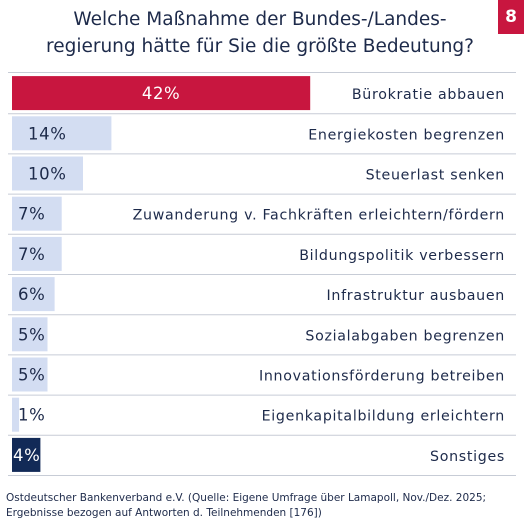 The height and width of the screenshot is (528, 524). I want to click on bar-row: 14% Energiekosten begrenzen, so click(262, 135).